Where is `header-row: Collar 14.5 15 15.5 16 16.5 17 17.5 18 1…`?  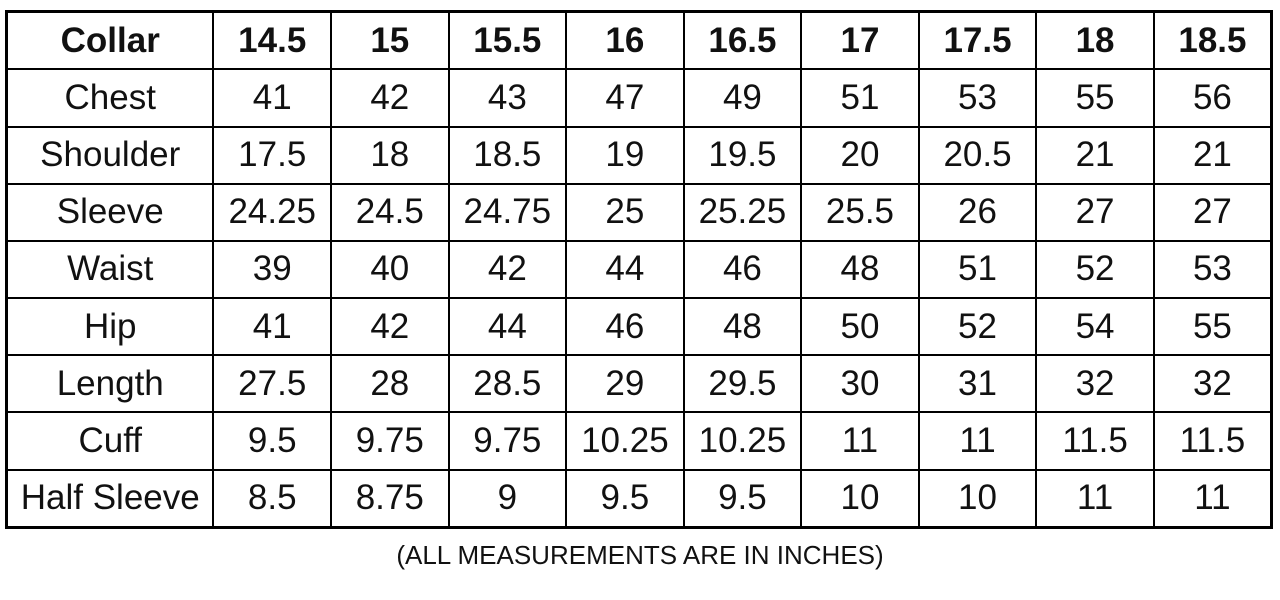
header-row: Collar 14.5 15 15.5 16 16.5 17 17.5 18 1… is located at coordinates (639, 40).